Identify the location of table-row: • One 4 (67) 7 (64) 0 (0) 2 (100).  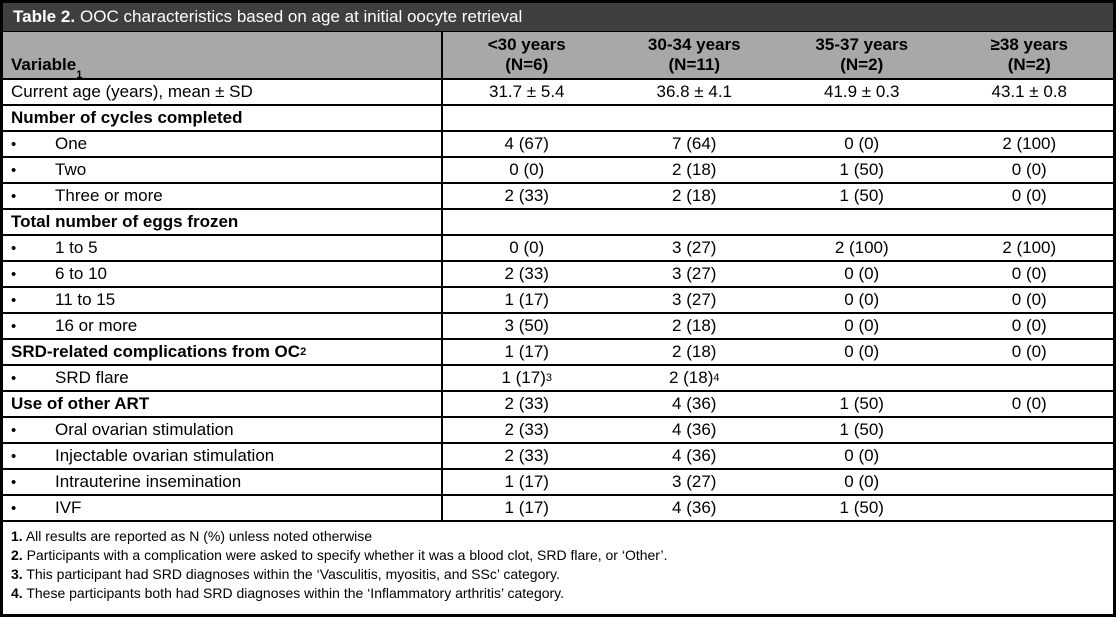
(558, 145).